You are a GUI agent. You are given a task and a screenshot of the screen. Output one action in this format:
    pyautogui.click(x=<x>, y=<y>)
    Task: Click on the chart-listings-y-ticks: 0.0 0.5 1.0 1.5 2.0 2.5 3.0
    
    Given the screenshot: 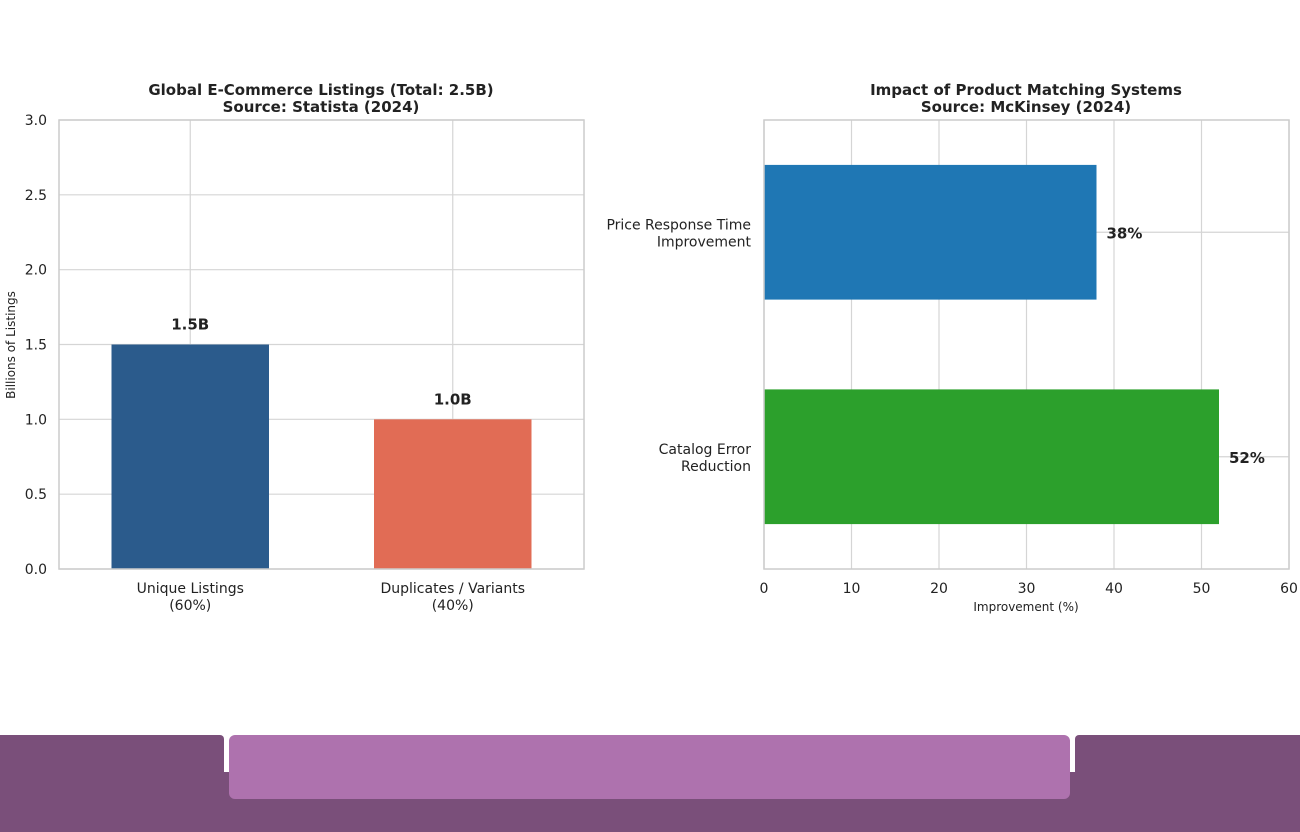 What is the action you would take?
    pyautogui.click(x=36, y=345)
    